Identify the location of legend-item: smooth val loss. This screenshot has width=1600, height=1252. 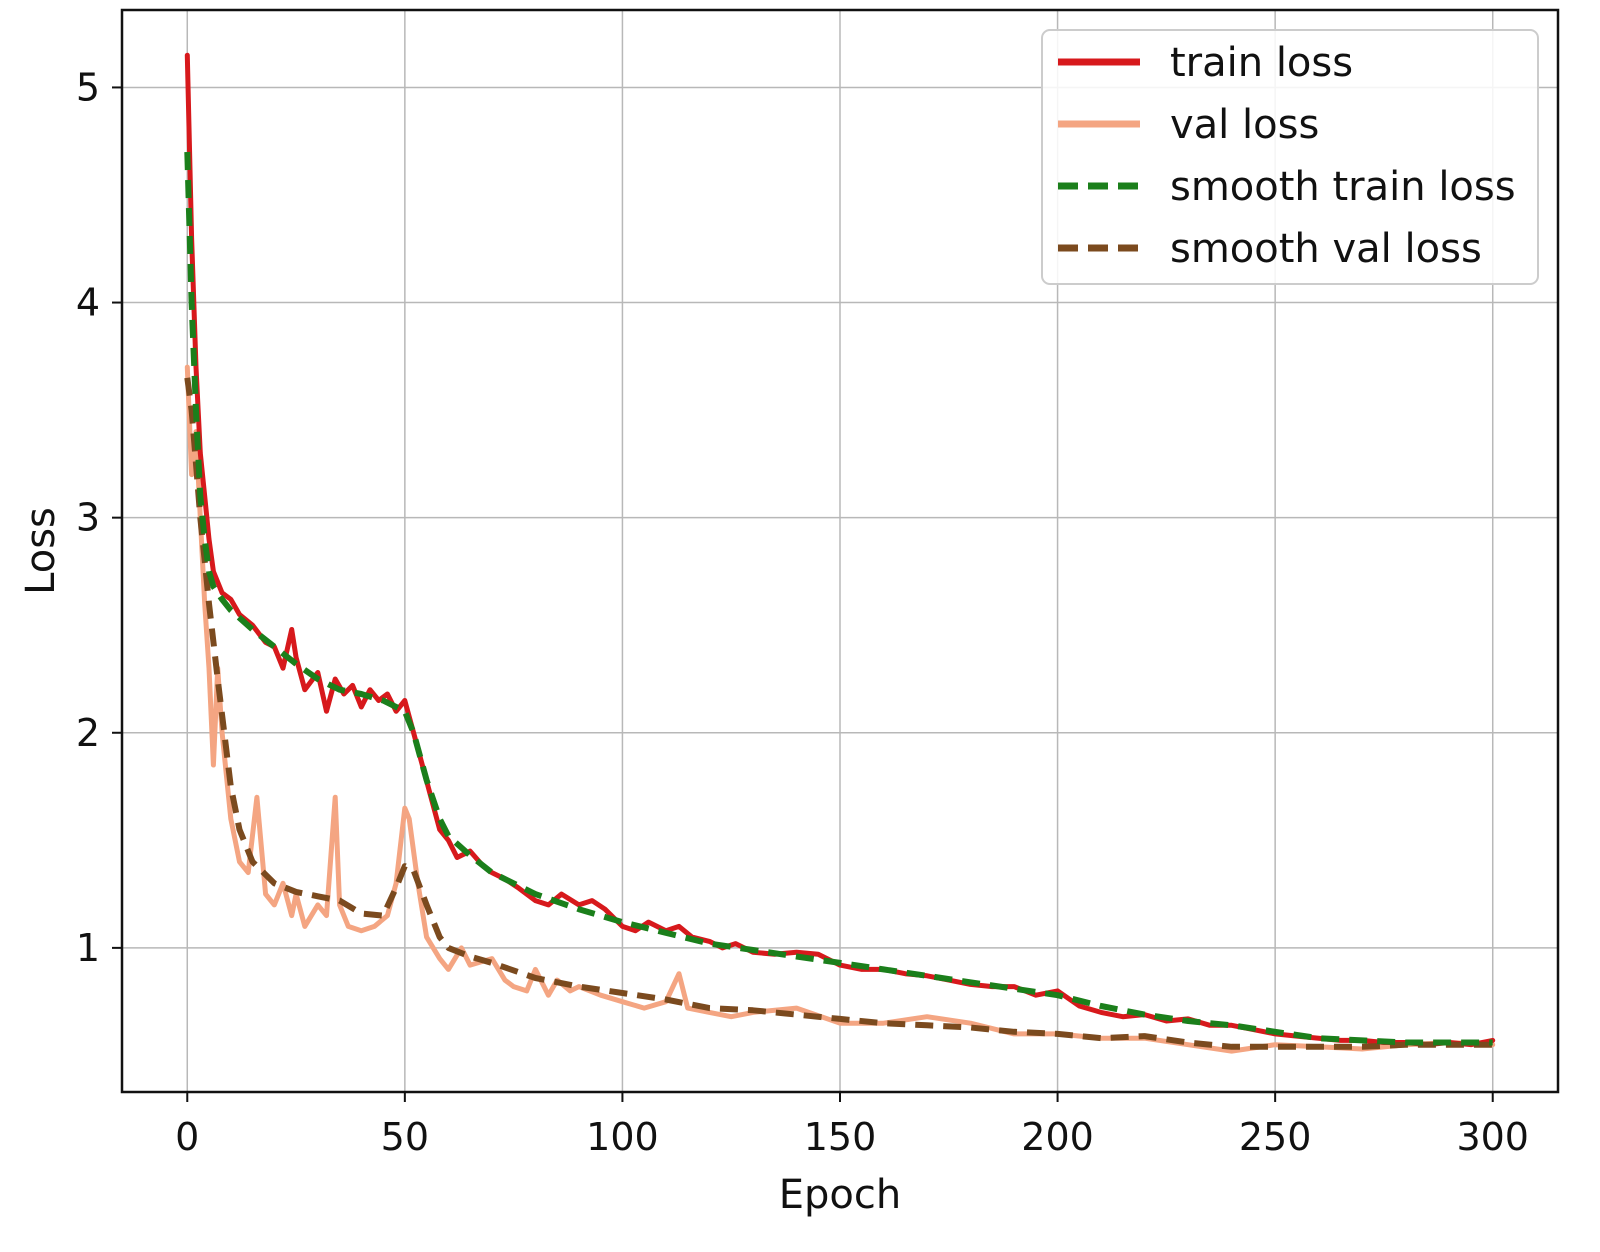
(1270, 249).